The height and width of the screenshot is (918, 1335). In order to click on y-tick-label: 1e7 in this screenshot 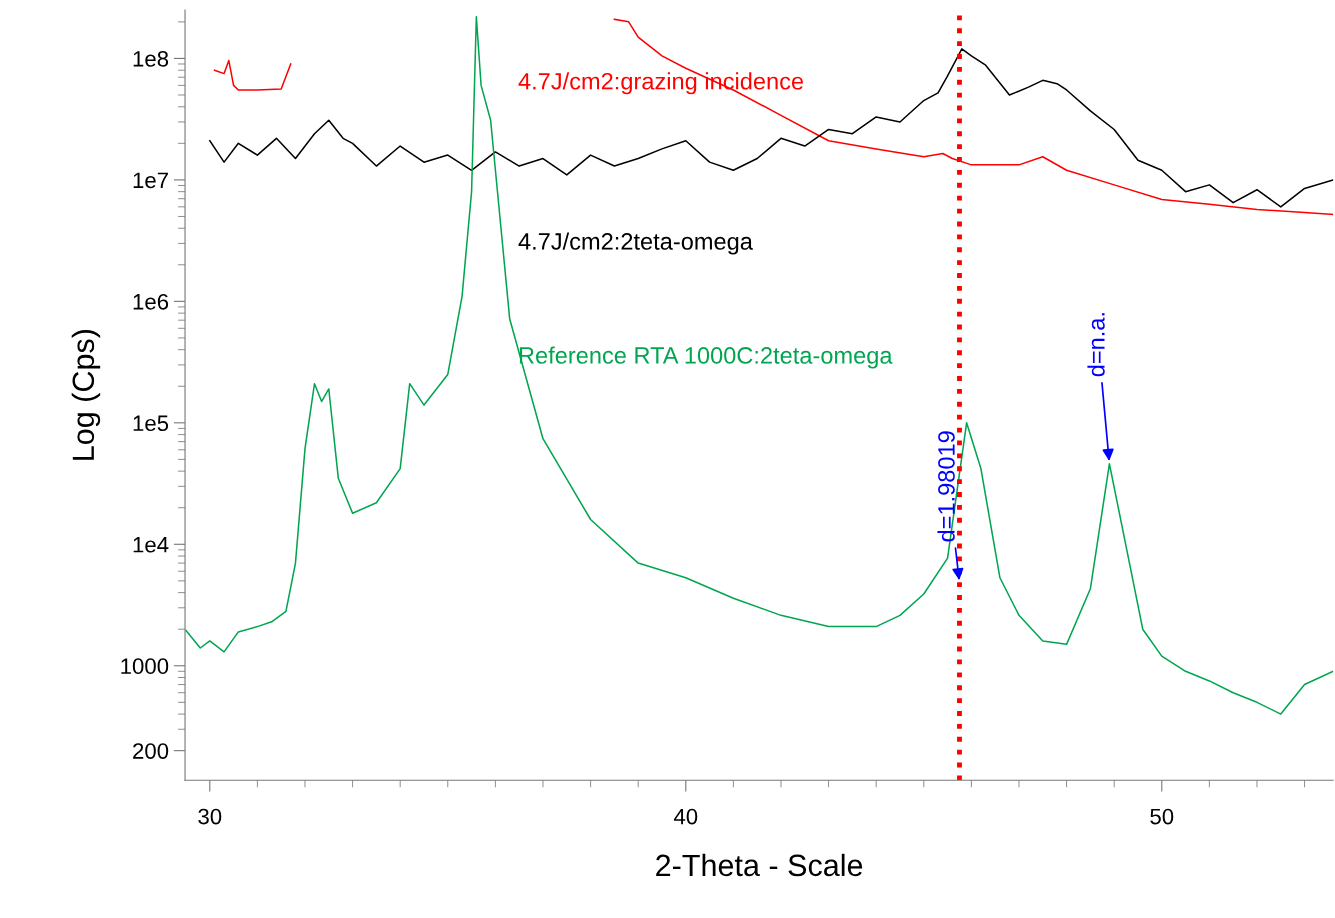, I will do `click(150, 180)`.